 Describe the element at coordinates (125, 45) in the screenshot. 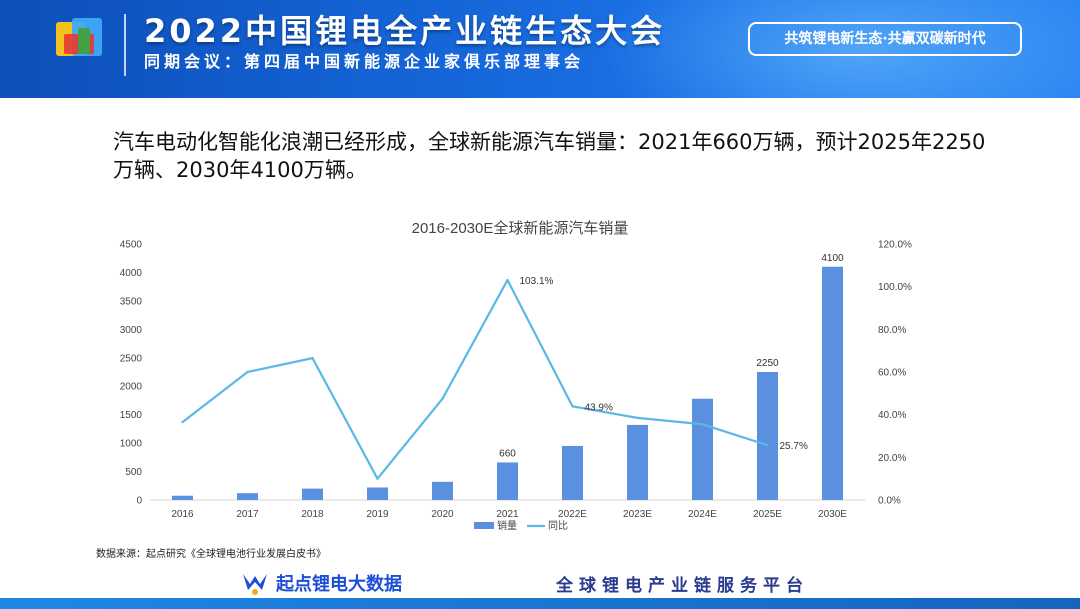

I see `header-divider` at that location.